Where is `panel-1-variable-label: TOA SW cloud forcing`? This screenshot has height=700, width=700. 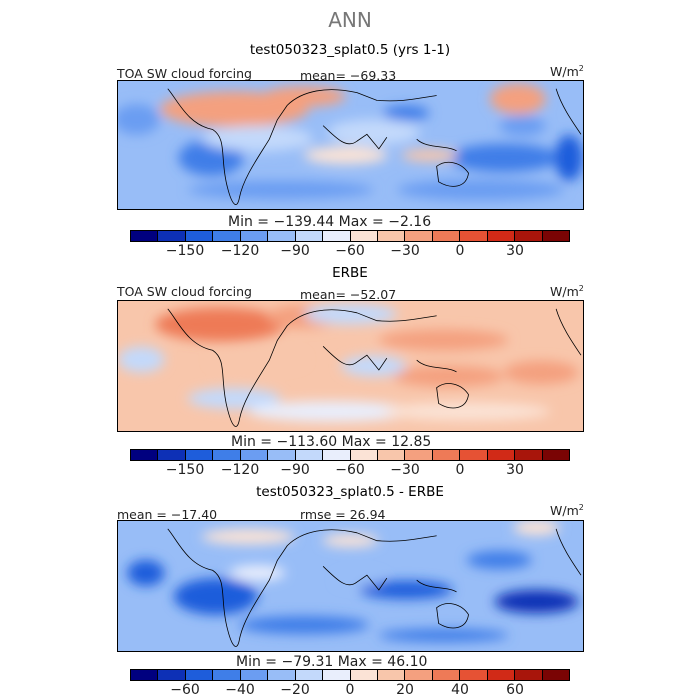
panel-1-variable-label: TOA SW cloud forcing is located at coordinates (184, 73).